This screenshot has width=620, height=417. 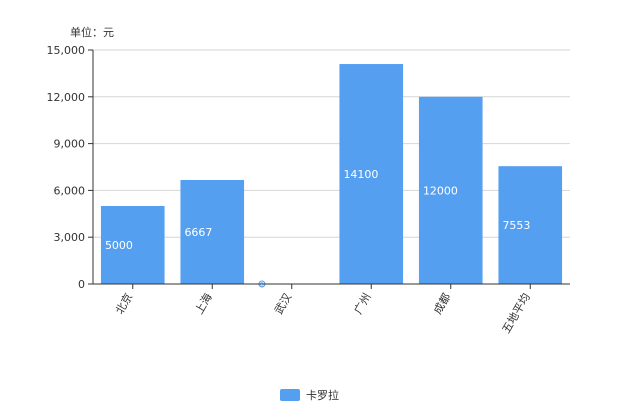 What do you see at coordinates (516, 225) in the screenshot?
I see `bar-value-label: 7553` at bounding box center [516, 225].